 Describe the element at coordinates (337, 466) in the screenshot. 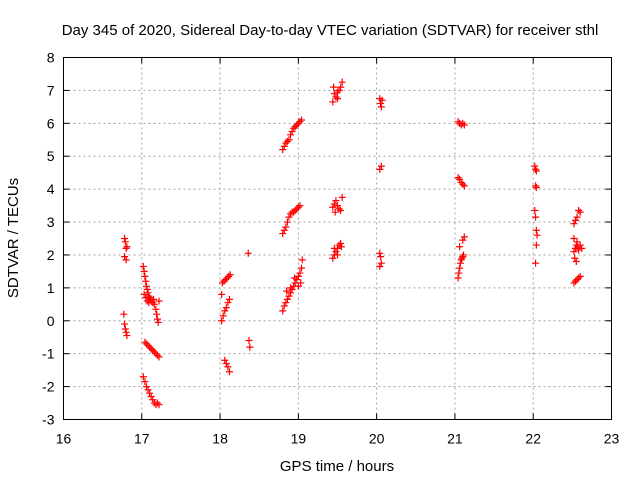

I see `x-axis-title: GPS time / hours` at that location.